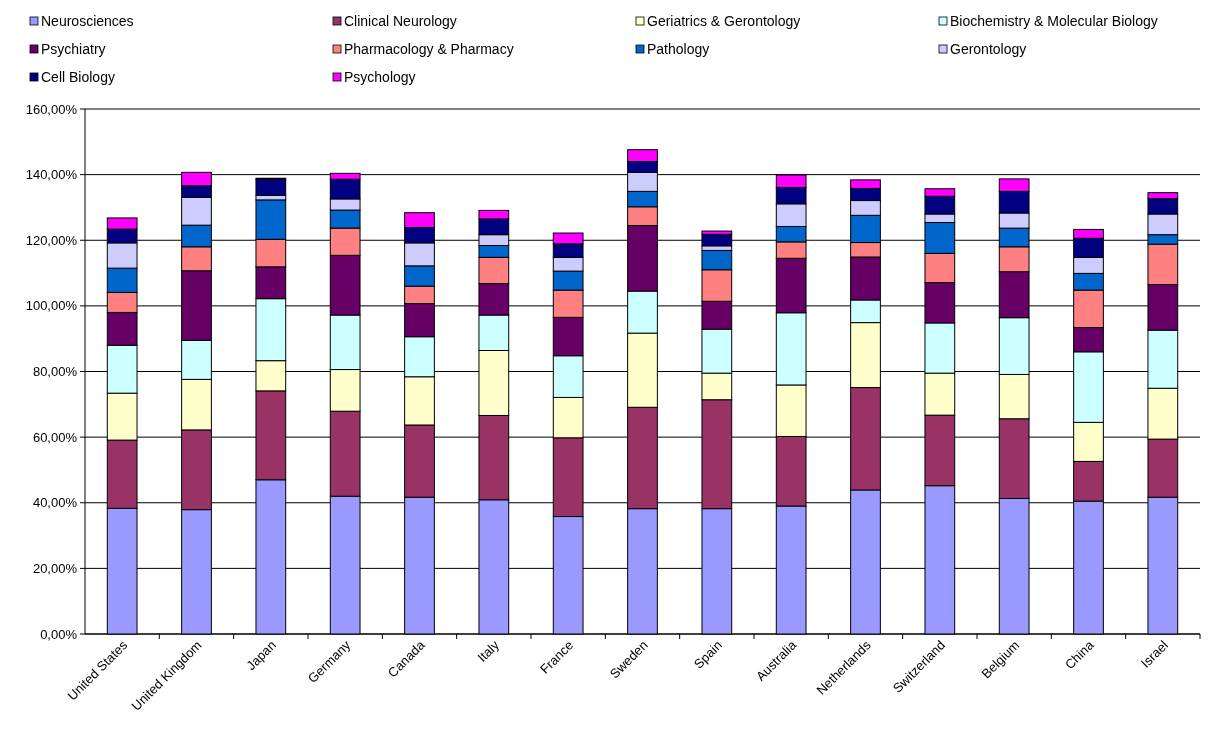 This screenshot has width=1208, height=733. What do you see at coordinates (73, 49) in the screenshot?
I see `legend-label: Psychiatry` at bounding box center [73, 49].